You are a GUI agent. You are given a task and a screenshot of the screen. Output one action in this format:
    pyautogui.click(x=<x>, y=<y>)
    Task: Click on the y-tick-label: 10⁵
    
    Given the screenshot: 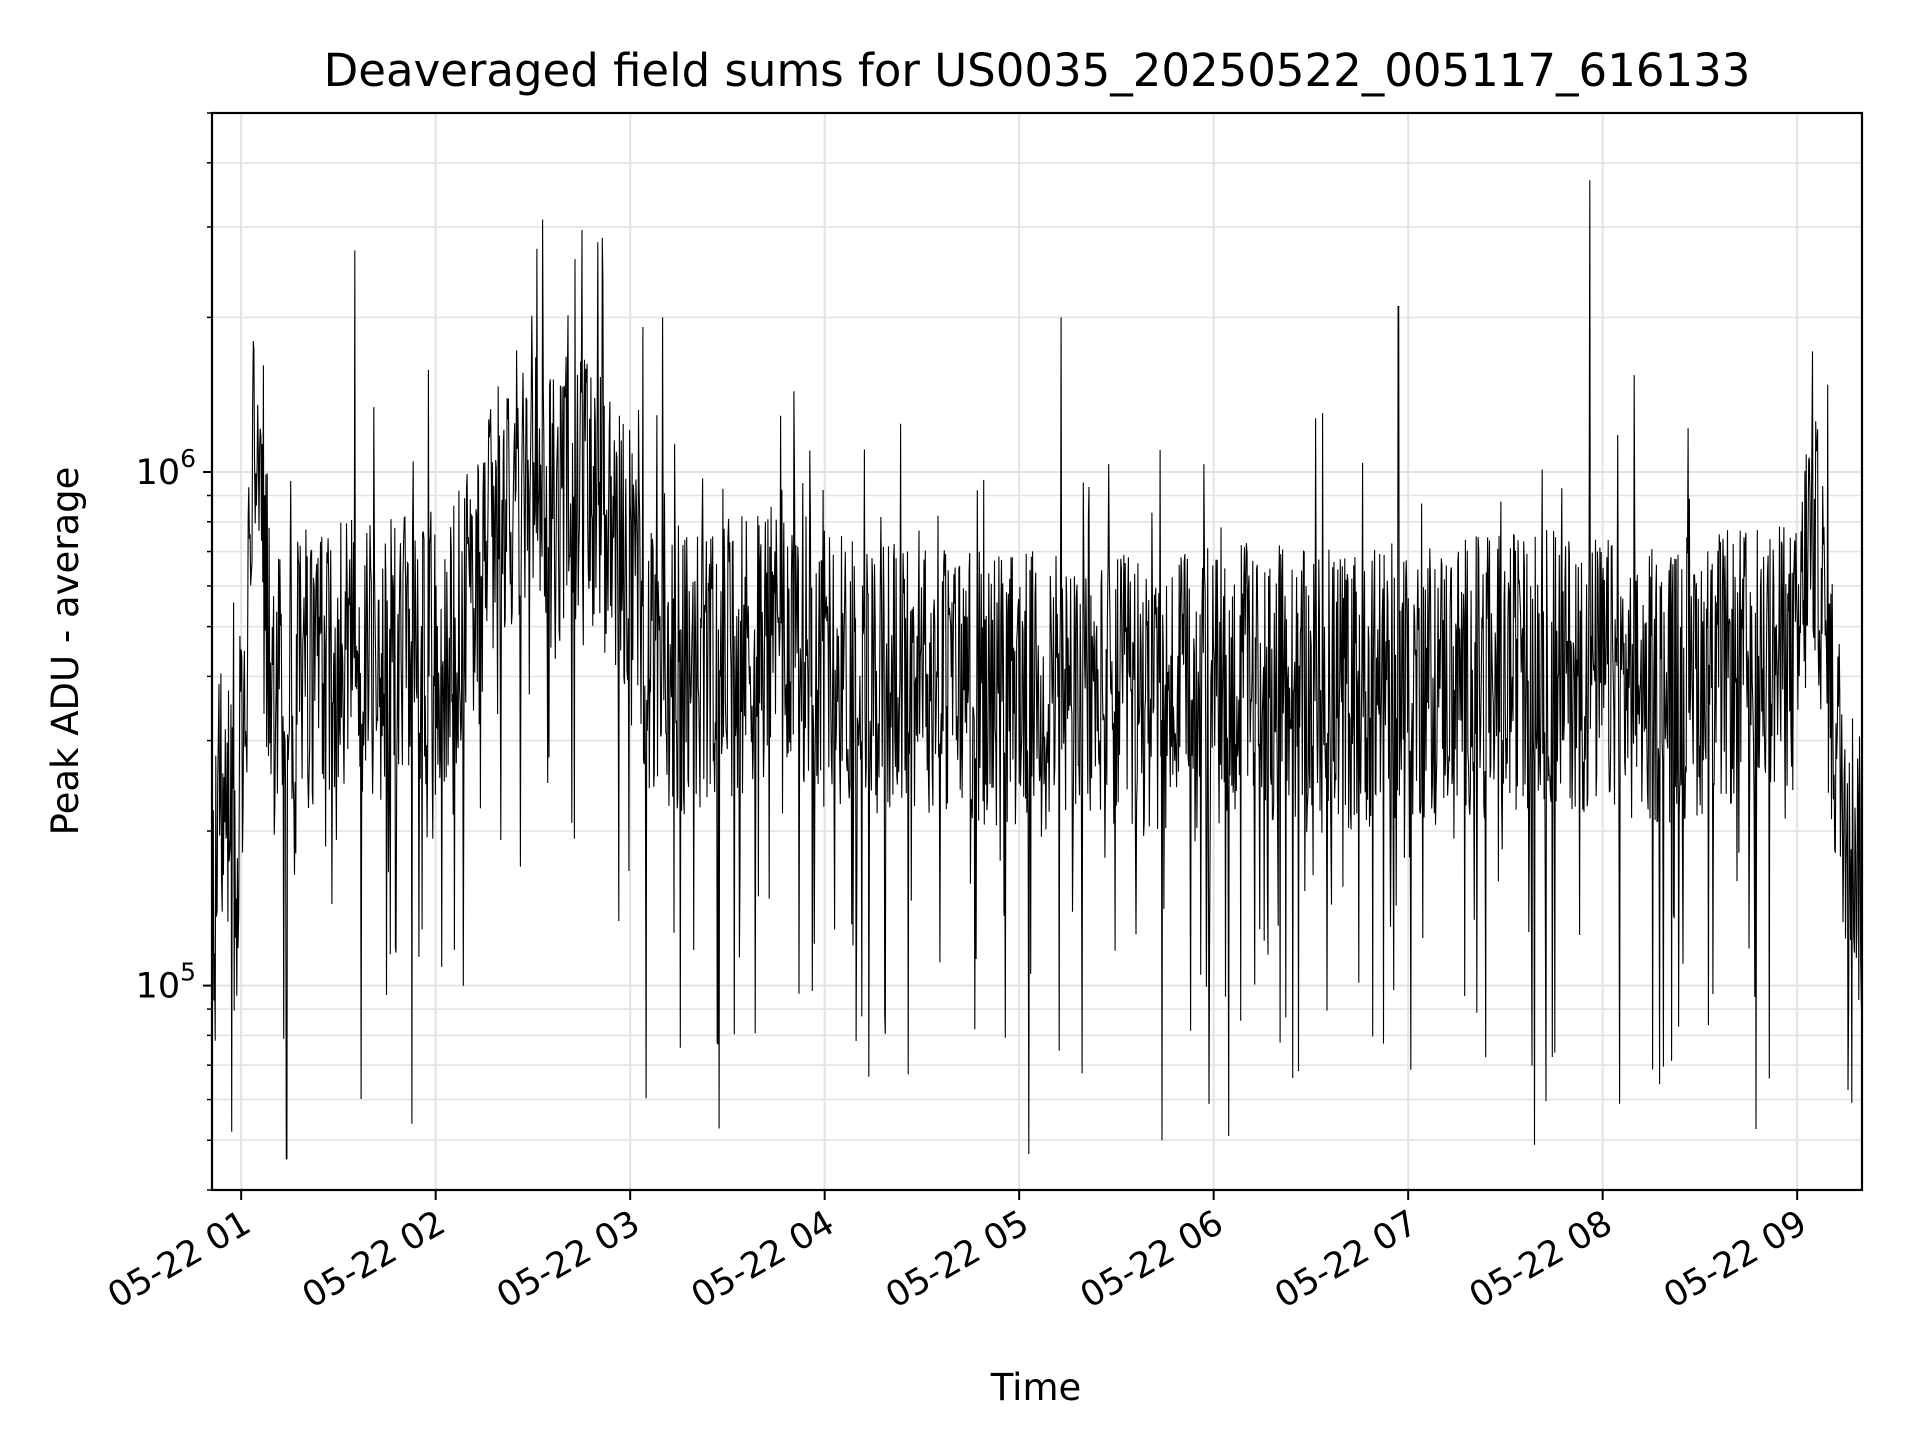 What is the action you would take?
    pyautogui.click(x=166, y=982)
    